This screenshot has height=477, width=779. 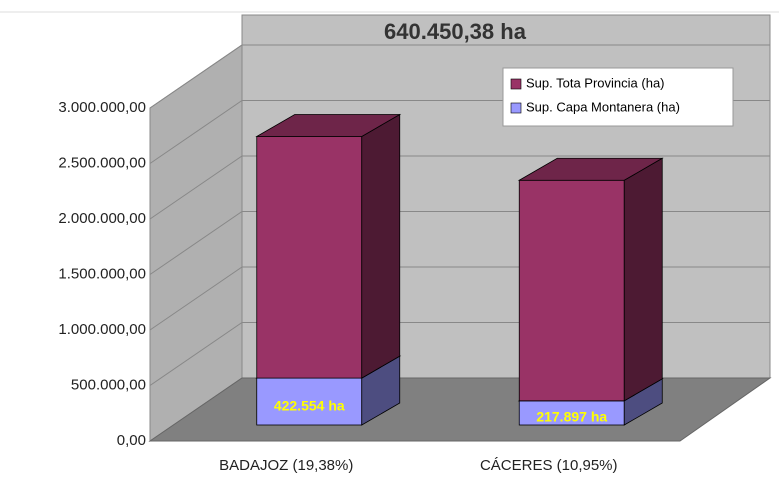 What do you see at coordinates (309, 405) in the screenshot?
I see `value-label: 422.554 ha` at bounding box center [309, 405].